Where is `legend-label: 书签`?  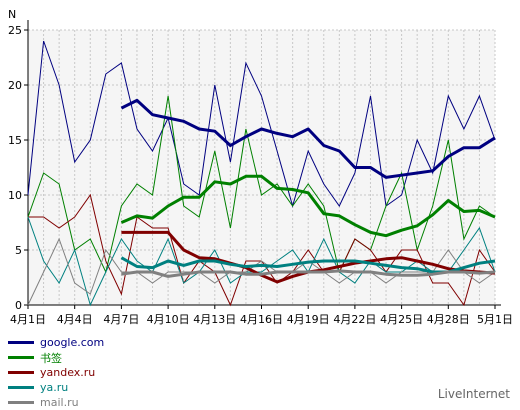
legend-label: 书签 is located at coordinates (51, 358).